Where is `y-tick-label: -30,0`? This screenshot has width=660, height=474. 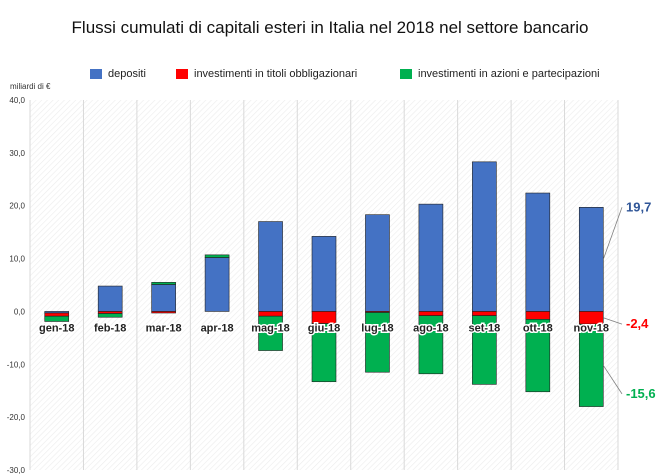 y-tick-label: -30,0 is located at coordinates (16, 470).